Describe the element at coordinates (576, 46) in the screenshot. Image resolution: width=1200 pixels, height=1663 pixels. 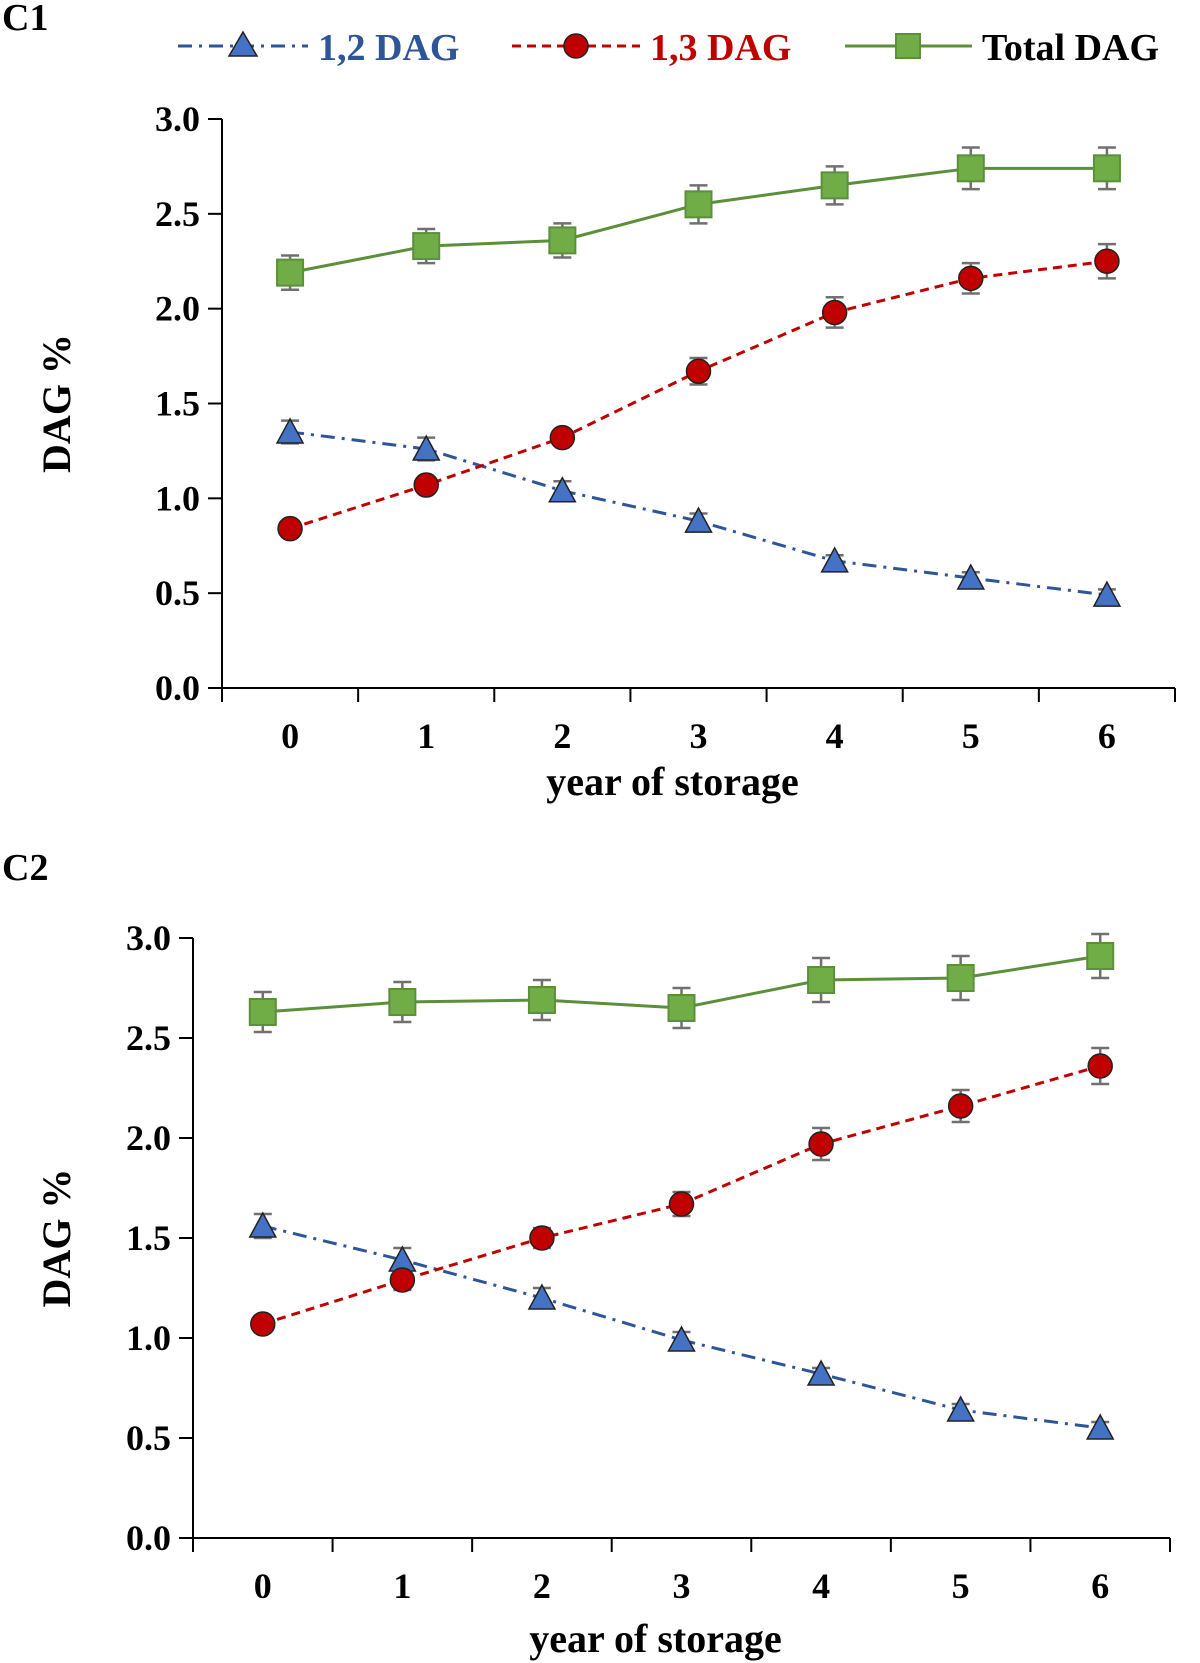
I see `legend-1-3-dag-marker` at that location.